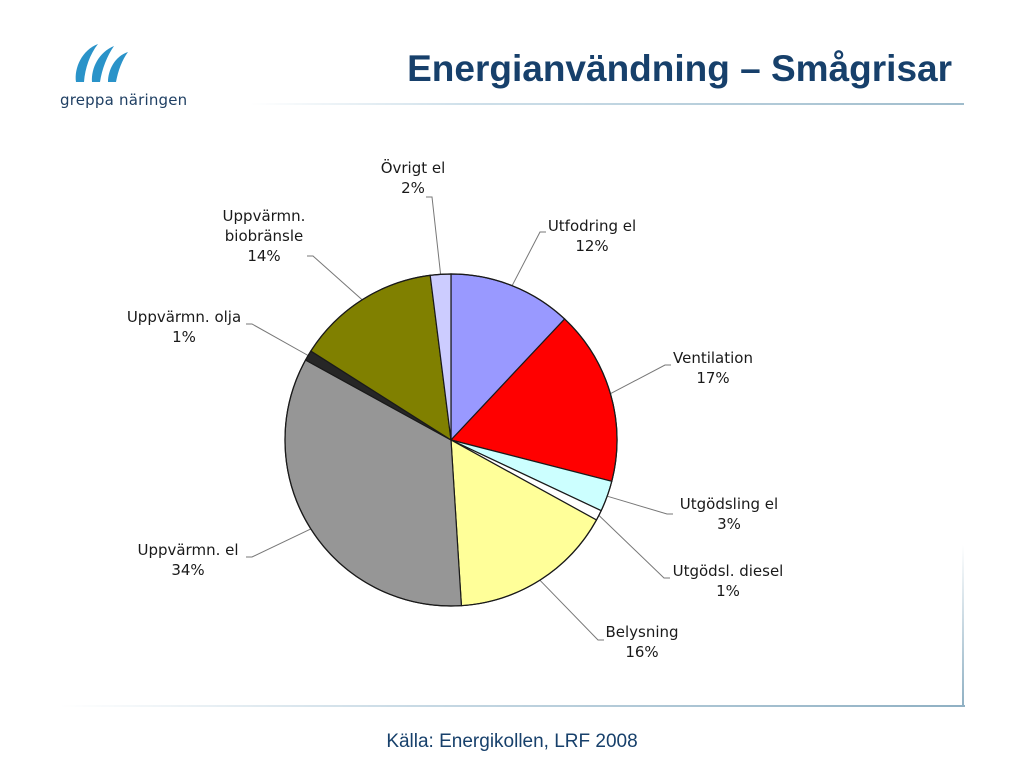 This screenshot has height=768, width=1024. I want to click on slice-name-uppvarmn-olja: Uppvärmn. olja, so click(184, 317).